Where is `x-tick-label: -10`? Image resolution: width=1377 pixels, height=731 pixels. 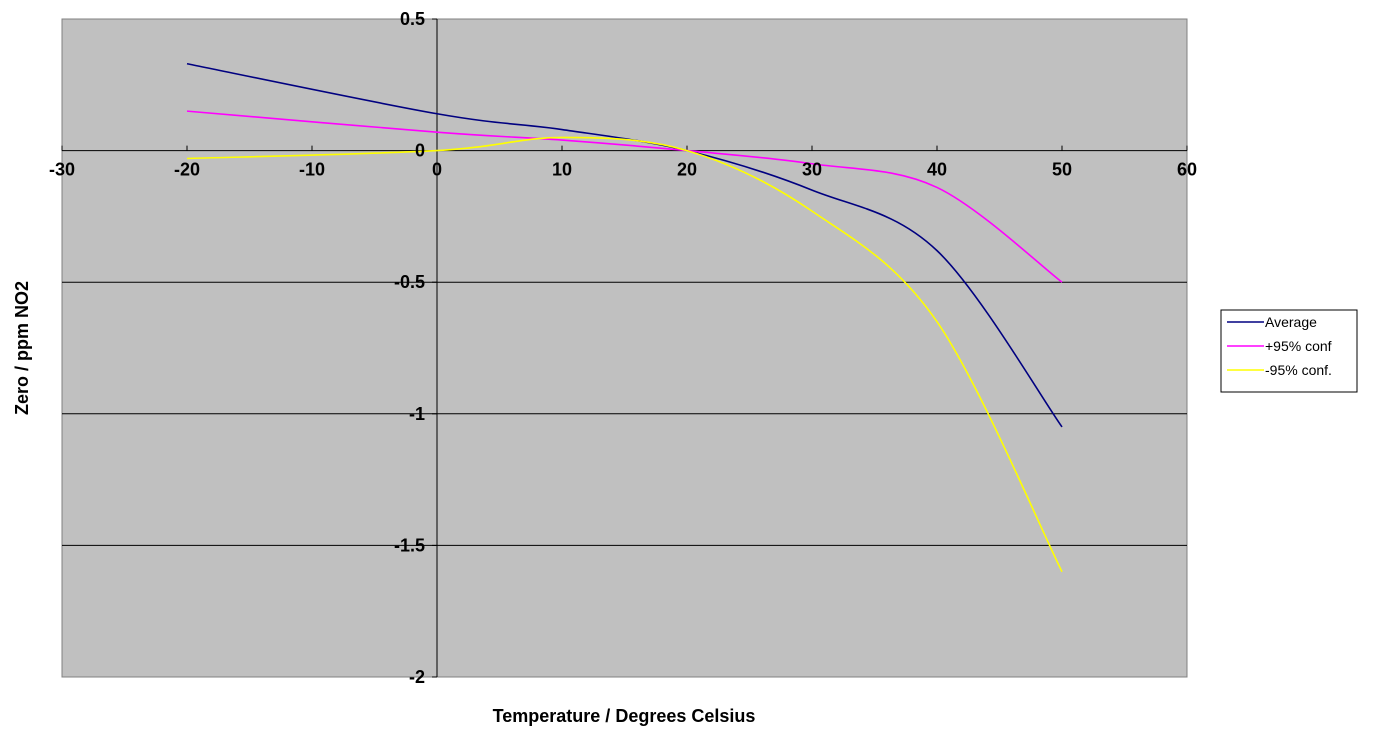
x-tick-label: -10 is located at coordinates (312, 170).